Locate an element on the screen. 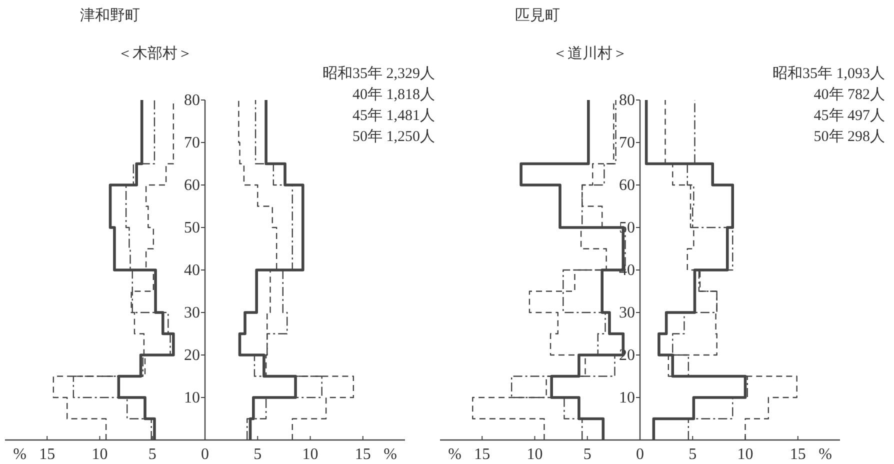 This screenshot has width=894, height=464. chart-subtitle: ＜木部村＞ is located at coordinates (155, 53).